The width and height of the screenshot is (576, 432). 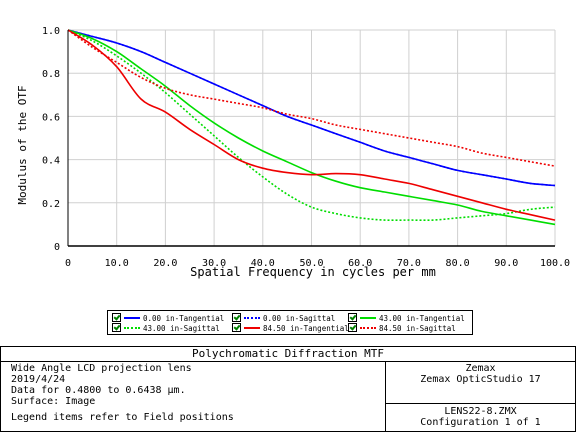 What do you see at coordinates (288, 354) in the screenshot?
I see `analysis-title: Polychromatic Diffraction MTF` at bounding box center [288, 354].